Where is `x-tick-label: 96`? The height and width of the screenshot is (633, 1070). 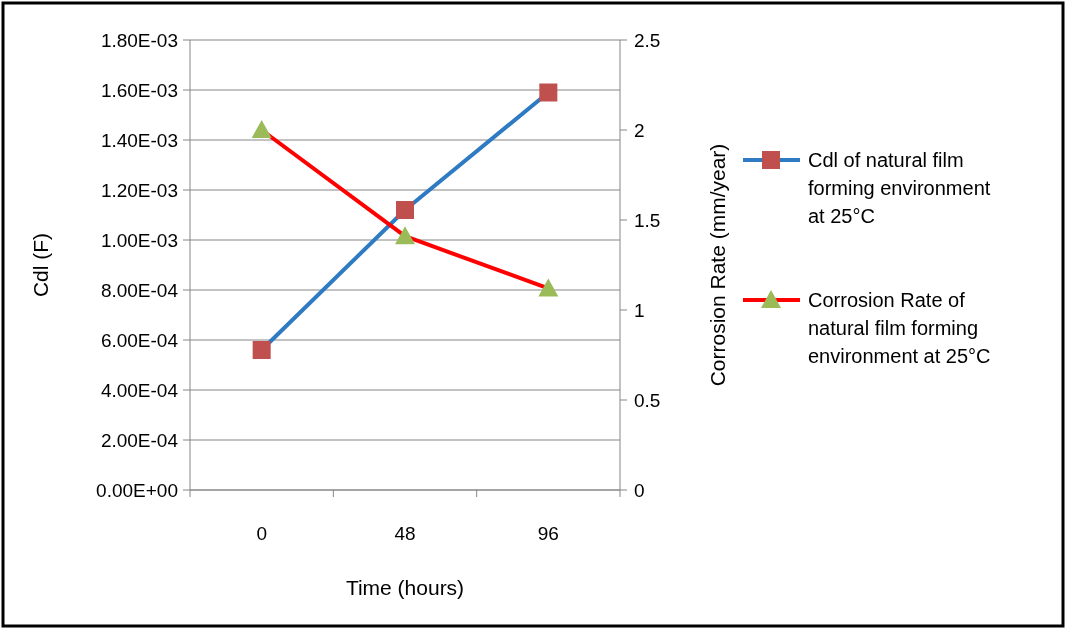 x-tick-label: 96 is located at coordinates (548, 533).